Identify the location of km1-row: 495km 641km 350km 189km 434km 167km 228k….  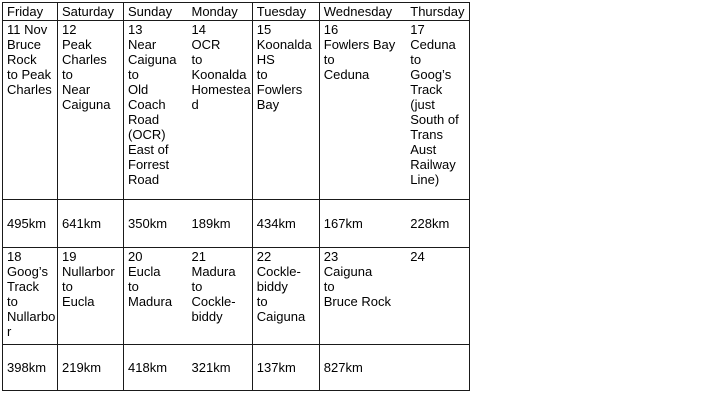
(236, 223).